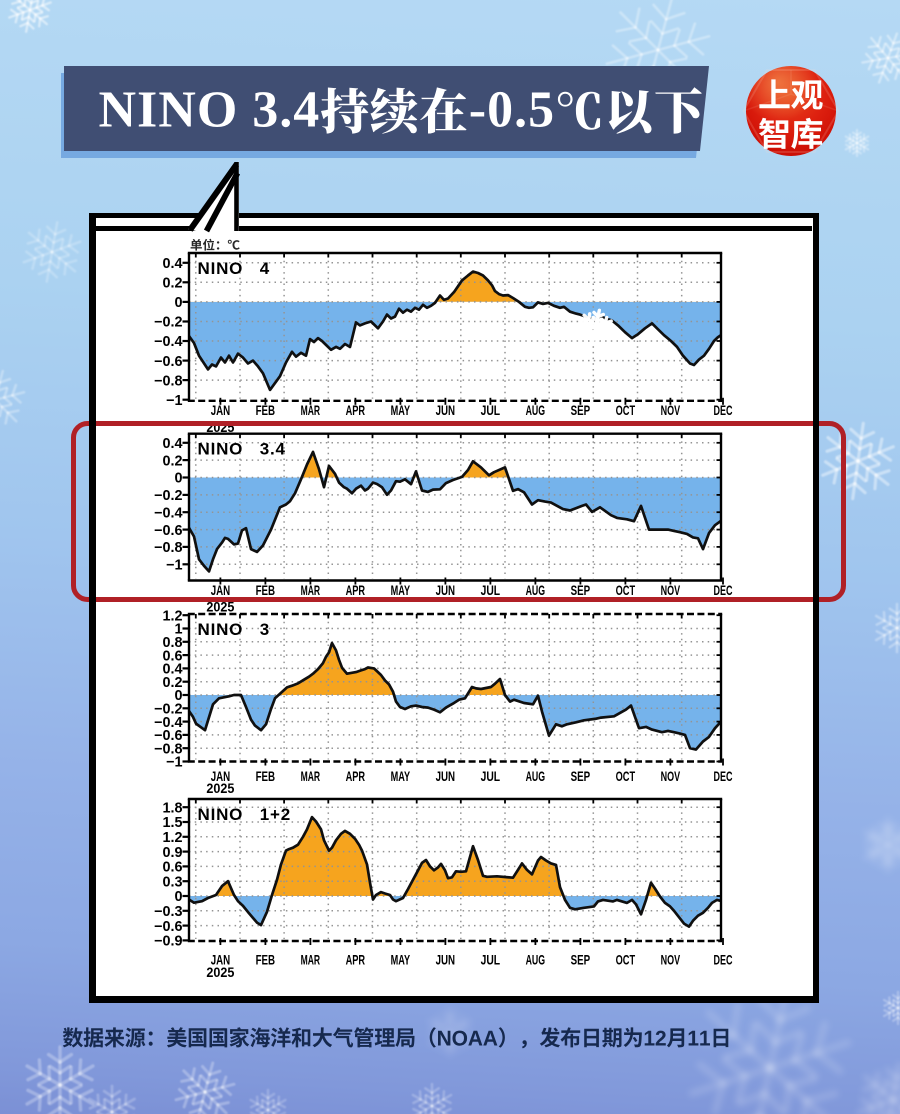 Image resolution: width=900 pixels, height=1114 pixels. I want to click on svg-text: NINO 3.4, so click(242, 449).